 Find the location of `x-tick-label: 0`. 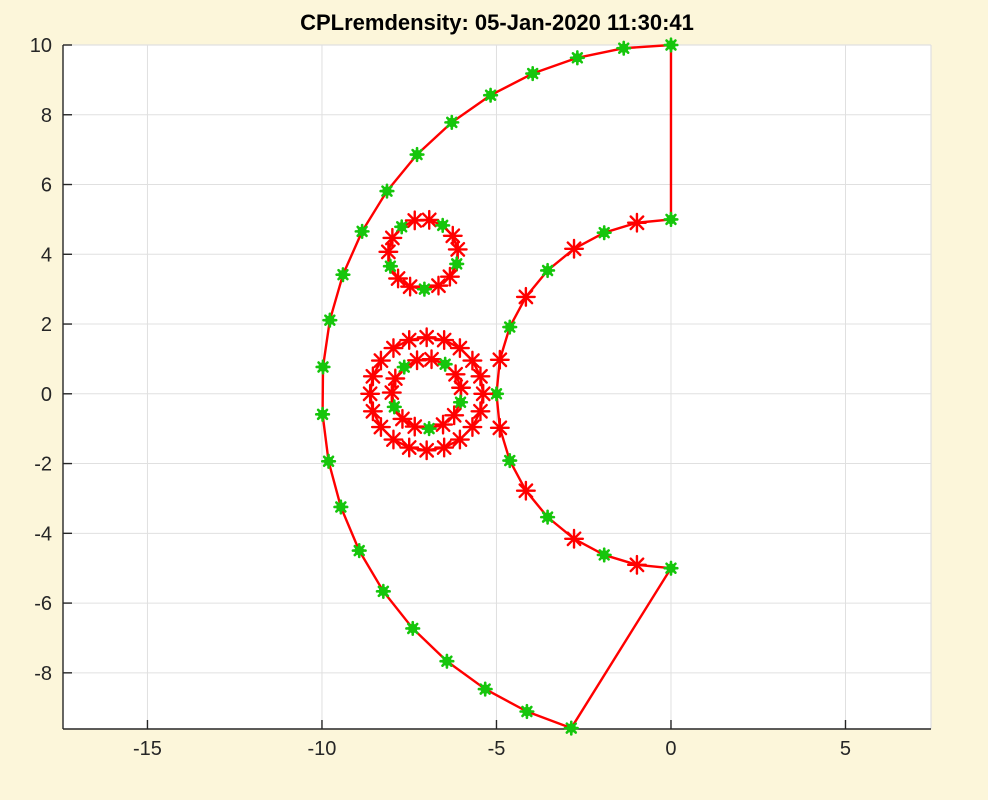

x-tick-label: 0 is located at coordinates (670, 749).